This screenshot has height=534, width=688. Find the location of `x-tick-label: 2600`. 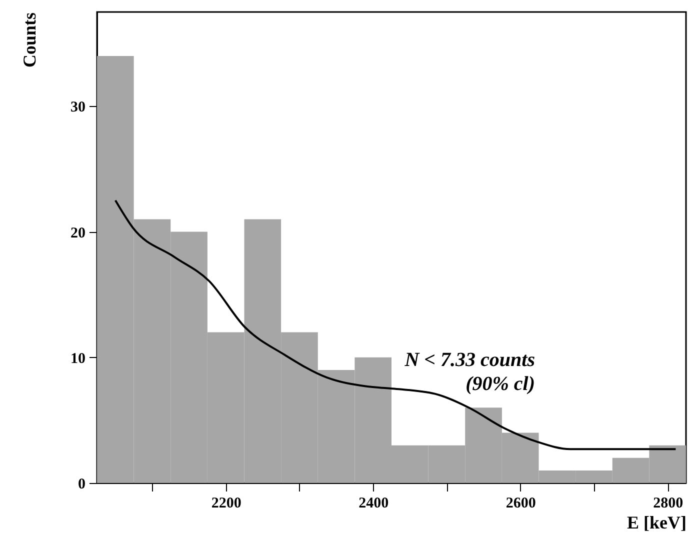

x-tick-label: 2600 is located at coordinates (521, 504).